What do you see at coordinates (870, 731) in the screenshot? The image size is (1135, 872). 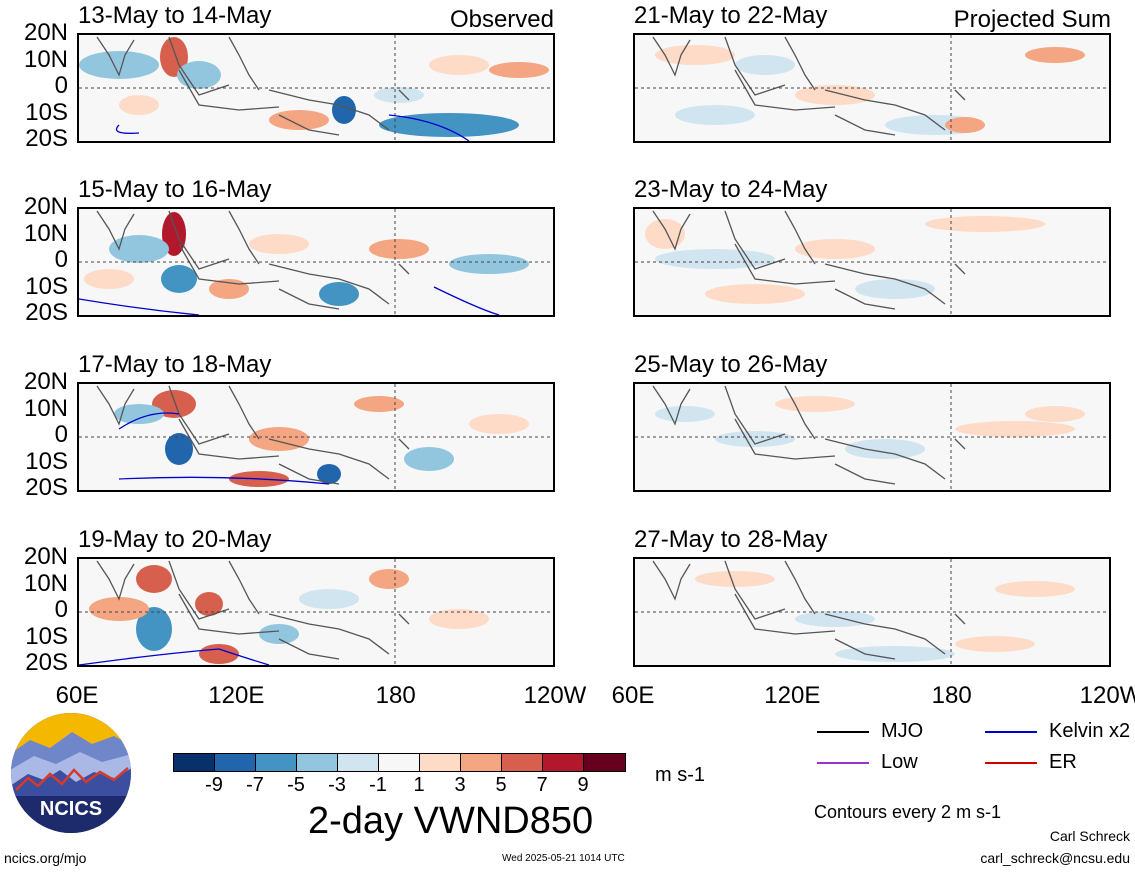 I see `legend-item-mjo: MJO` at bounding box center [870, 731].